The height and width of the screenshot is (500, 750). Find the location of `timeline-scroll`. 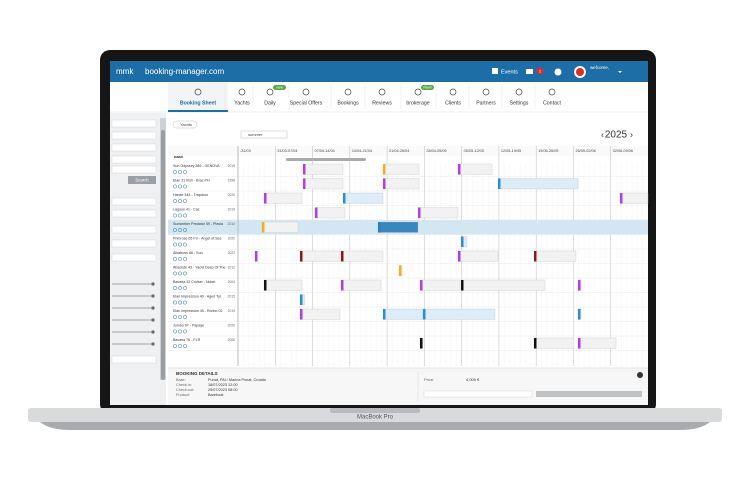

timeline-scroll is located at coordinates (326, 159).